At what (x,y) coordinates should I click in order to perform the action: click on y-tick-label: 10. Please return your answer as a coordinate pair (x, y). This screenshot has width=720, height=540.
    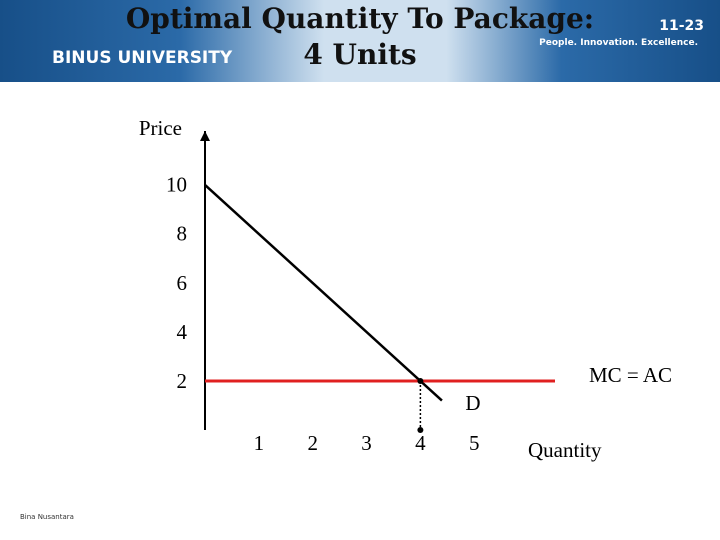
    Looking at the image, I should click on (176, 185).